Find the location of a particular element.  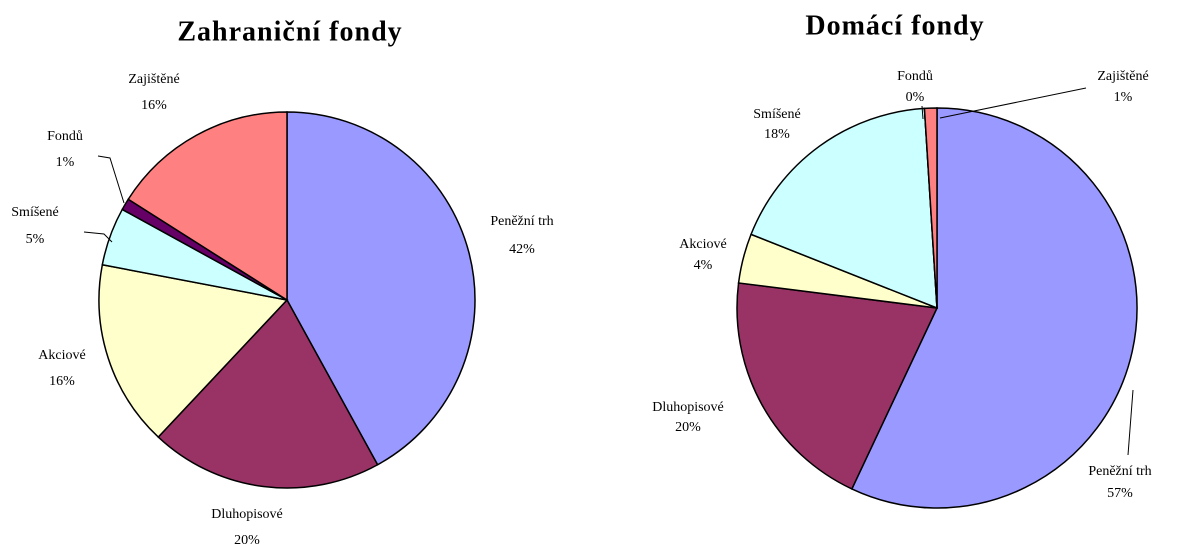

slice-value-label: 5% is located at coordinates (35, 239).